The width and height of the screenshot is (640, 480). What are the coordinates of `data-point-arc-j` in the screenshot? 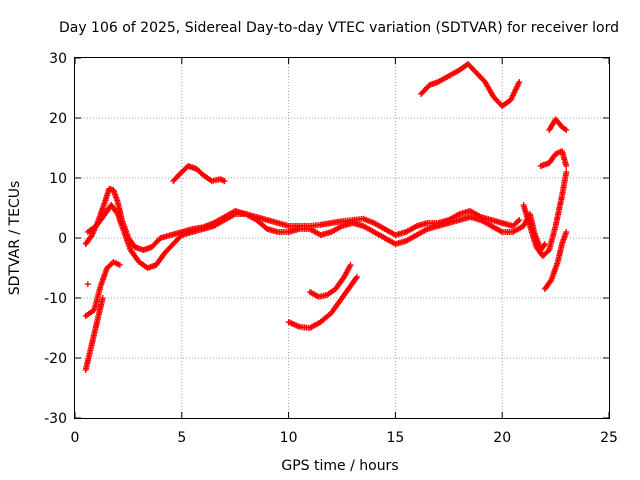 It's located at (566, 166).